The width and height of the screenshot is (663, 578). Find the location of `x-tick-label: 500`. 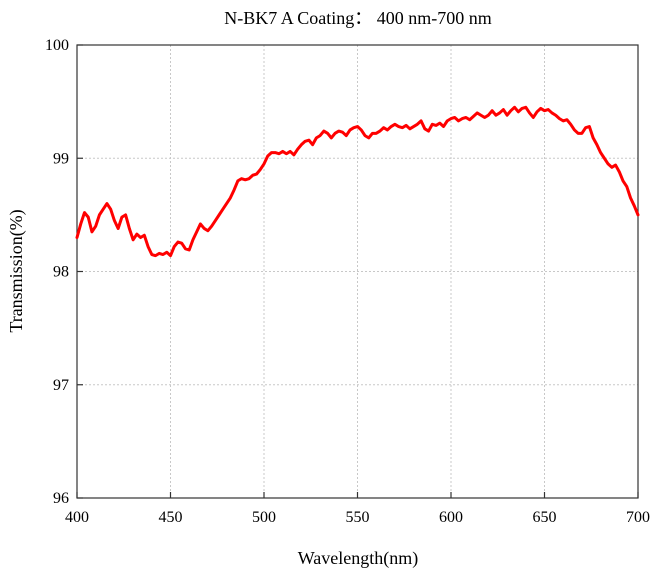

x-tick-label: 500 is located at coordinates (264, 517).